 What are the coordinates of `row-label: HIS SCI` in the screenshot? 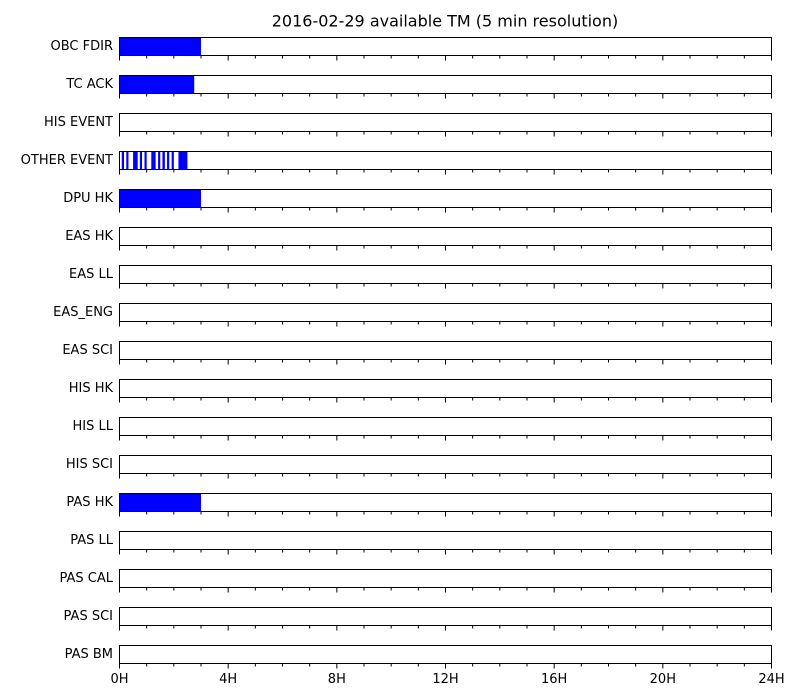 It's located at (89, 464).